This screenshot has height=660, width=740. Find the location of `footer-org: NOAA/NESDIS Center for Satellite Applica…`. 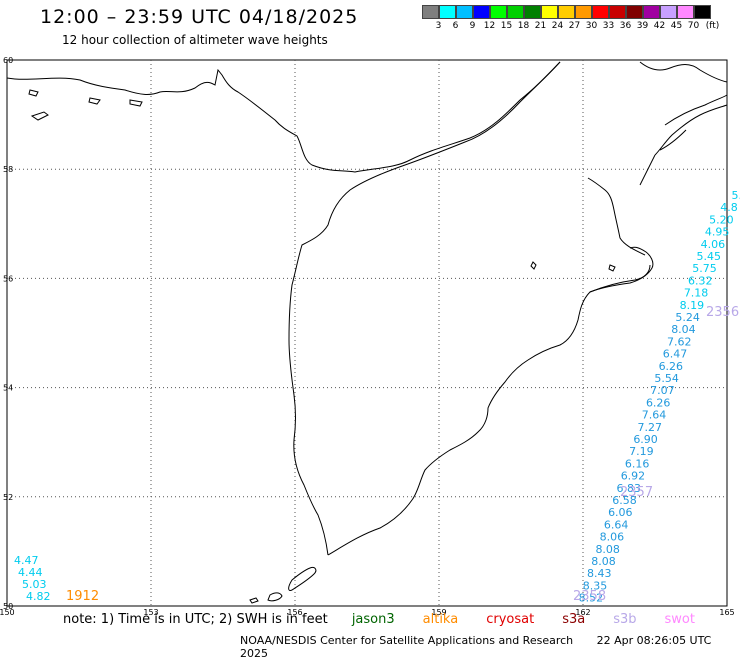

footer-org: NOAA/NESDIS Center for Satellite Applica… is located at coordinates (406, 640).